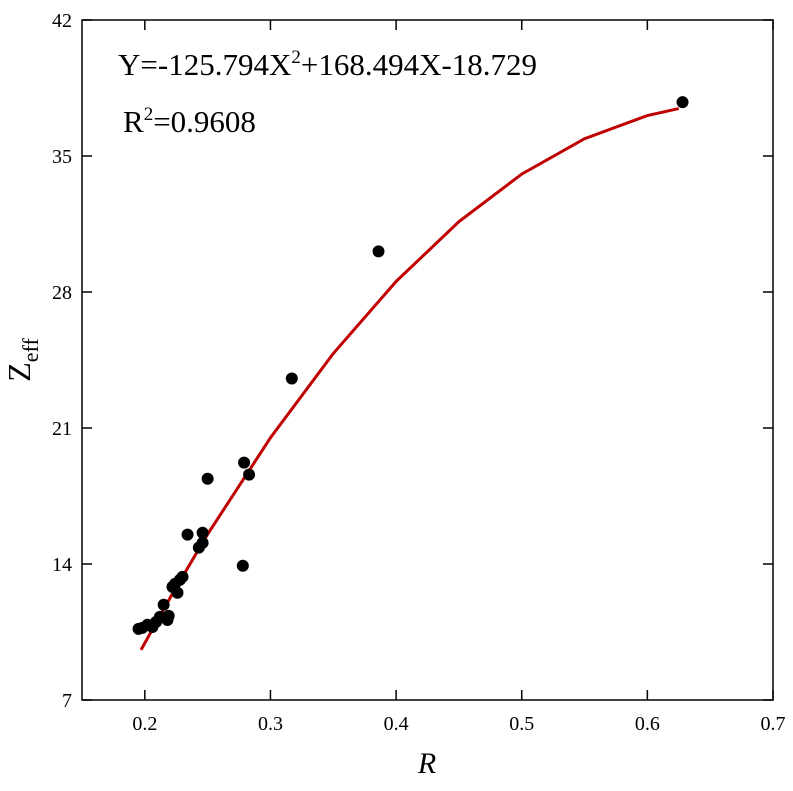  What do you see at coordinates (426, 763) in the screenshot?
I see `x-axis-label: R` at bounding box center [426, 763].